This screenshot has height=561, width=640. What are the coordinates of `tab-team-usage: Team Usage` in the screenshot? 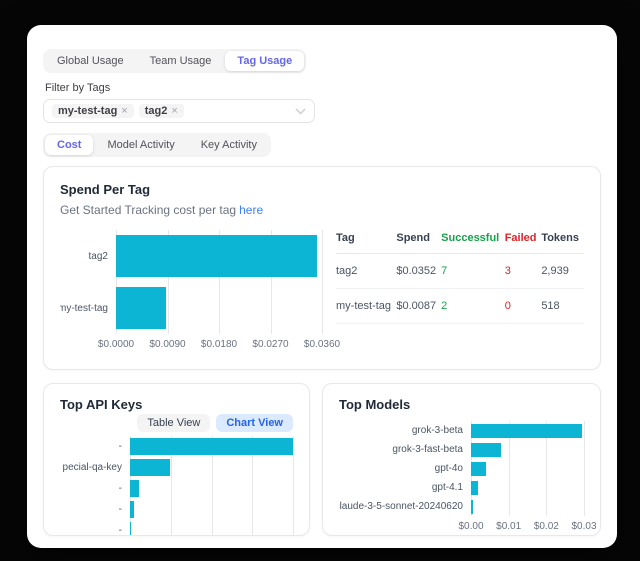 It's located at (180, 61).